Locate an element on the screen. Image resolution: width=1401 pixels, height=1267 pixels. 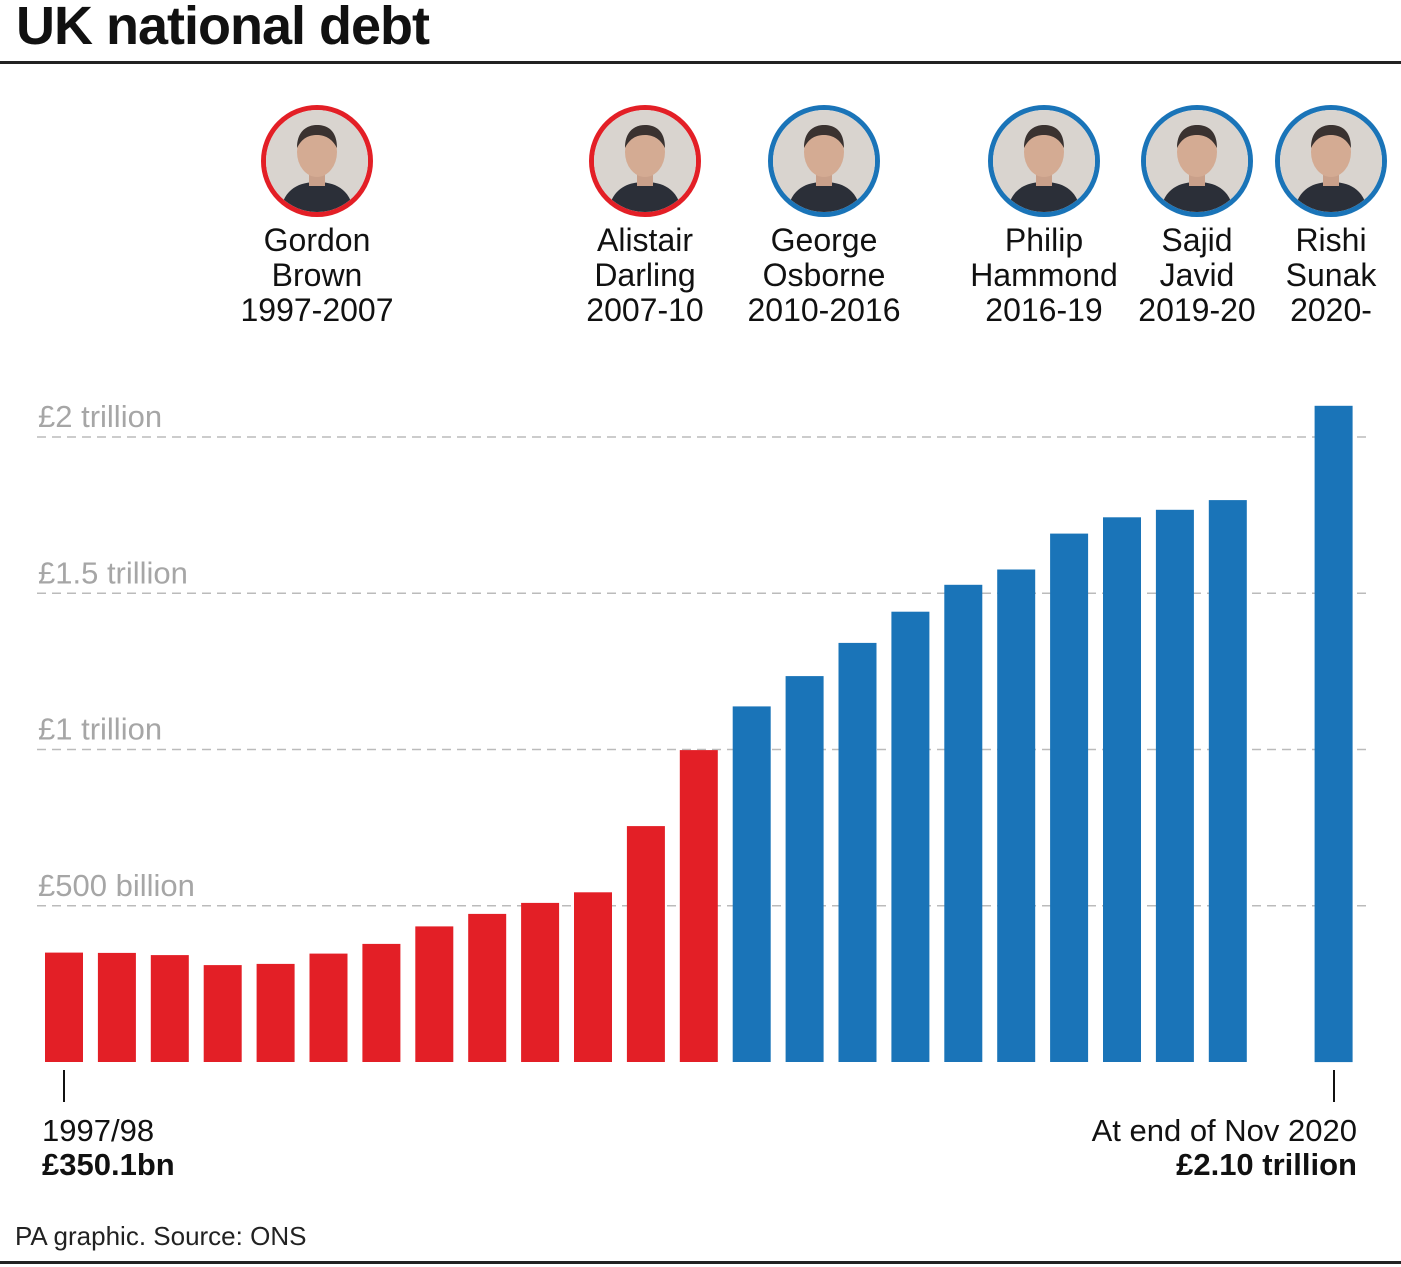
chancellor-years: 2019-20 is located at coordinates (1197, 310).